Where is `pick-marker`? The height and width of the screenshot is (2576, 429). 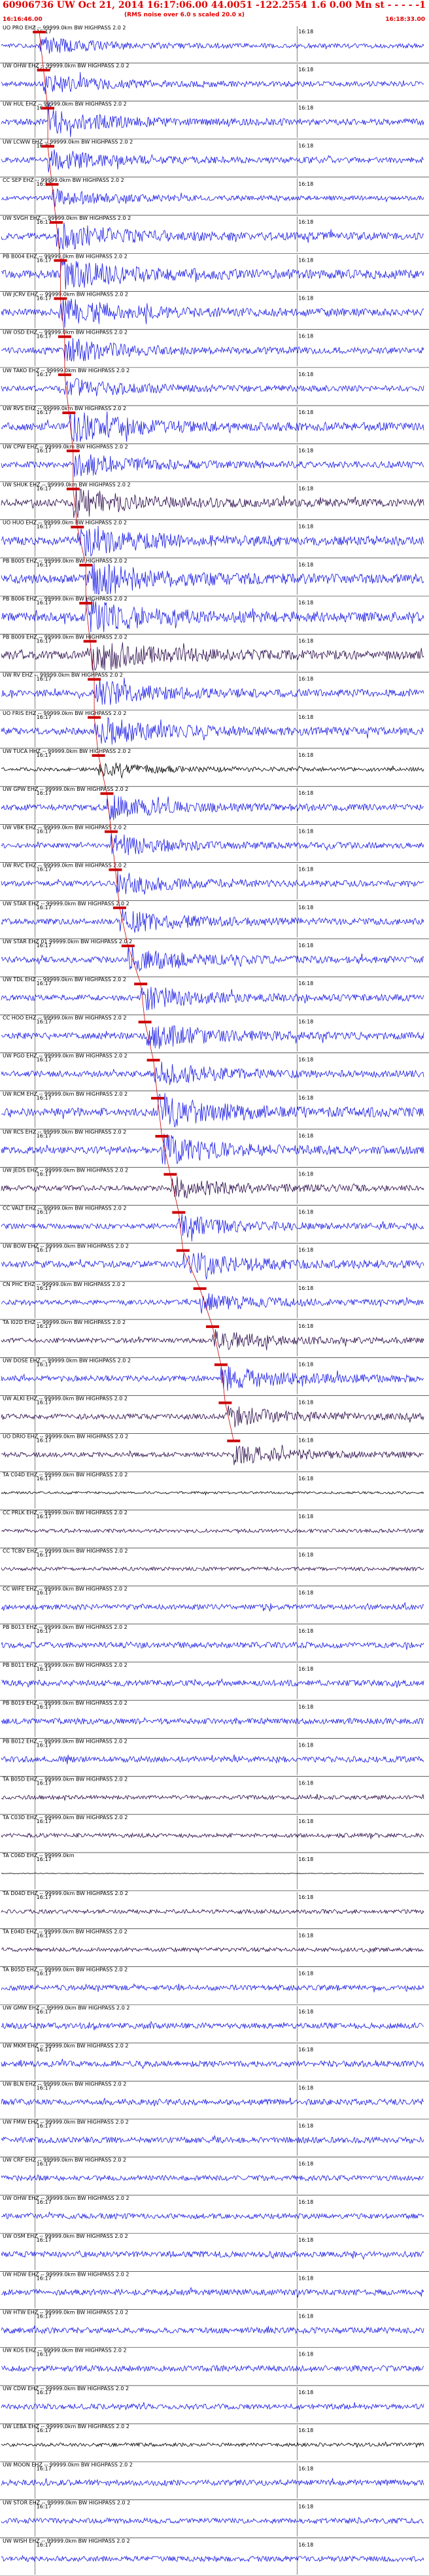
pick-marker is located at coordinates (234, 1440).